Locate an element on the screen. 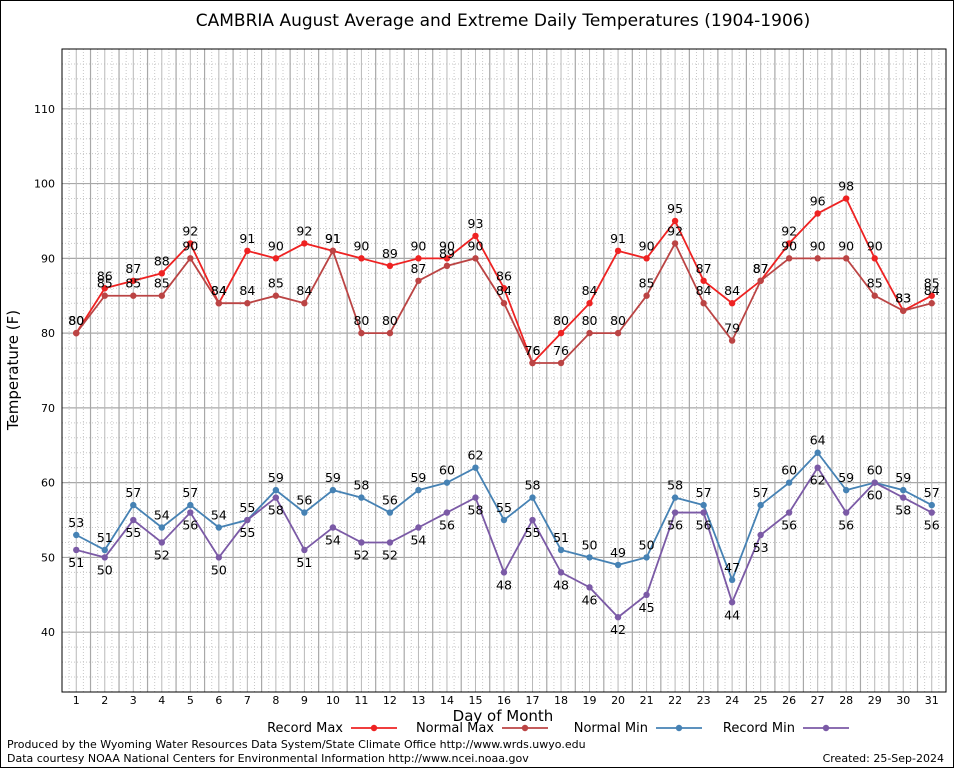 This screenshot has width=954, height=768. x-tick-label: 3 is located at coordinates (133, 700).